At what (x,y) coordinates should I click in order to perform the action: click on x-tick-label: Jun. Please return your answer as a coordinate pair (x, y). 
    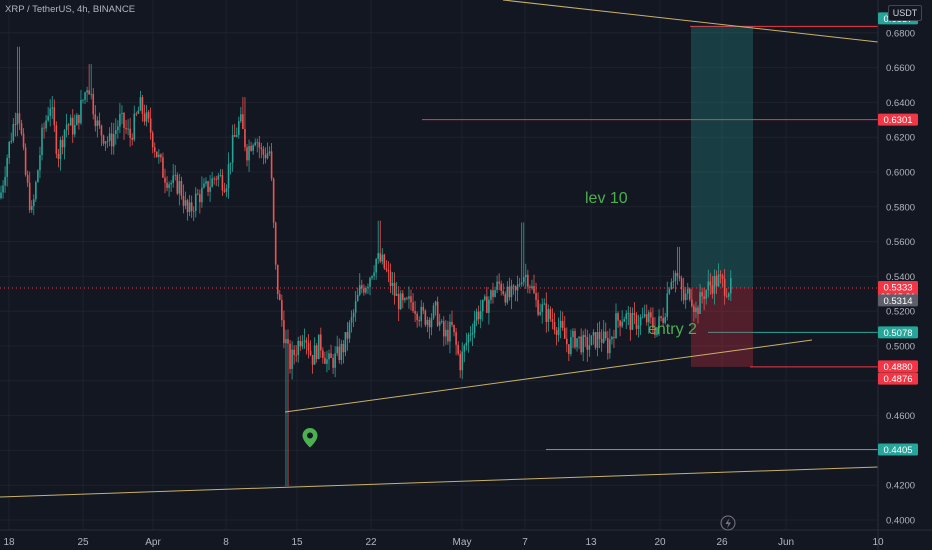
    Looking at the image, I should click on (786, 542).